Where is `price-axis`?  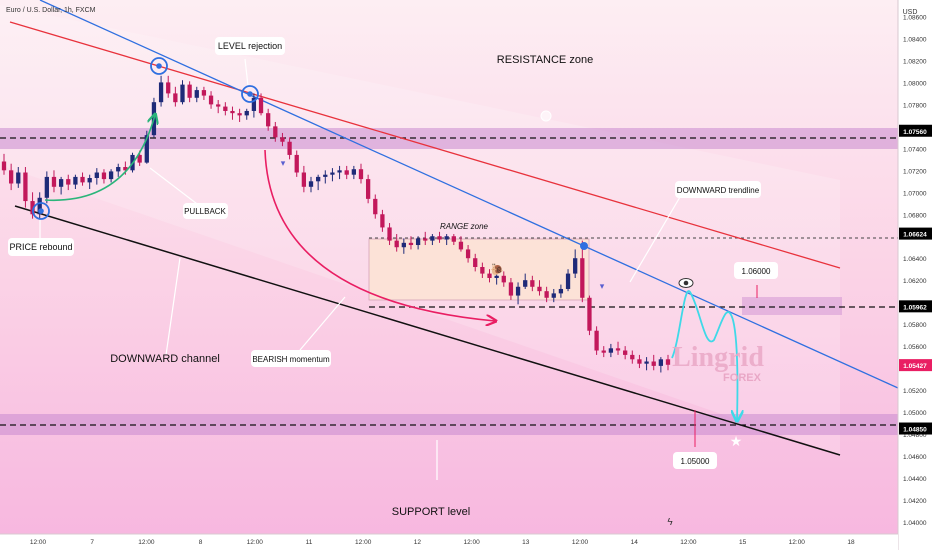 price-axis is located at coordinates (915, 275).